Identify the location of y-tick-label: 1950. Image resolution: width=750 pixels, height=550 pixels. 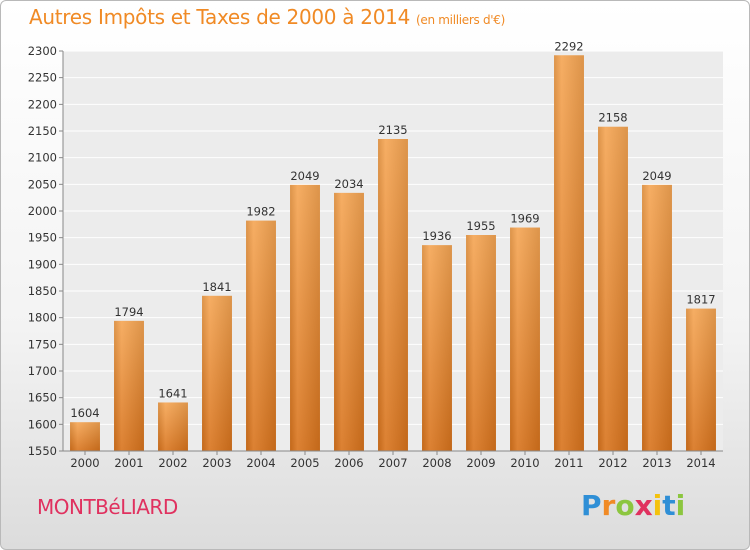
(42, 238).